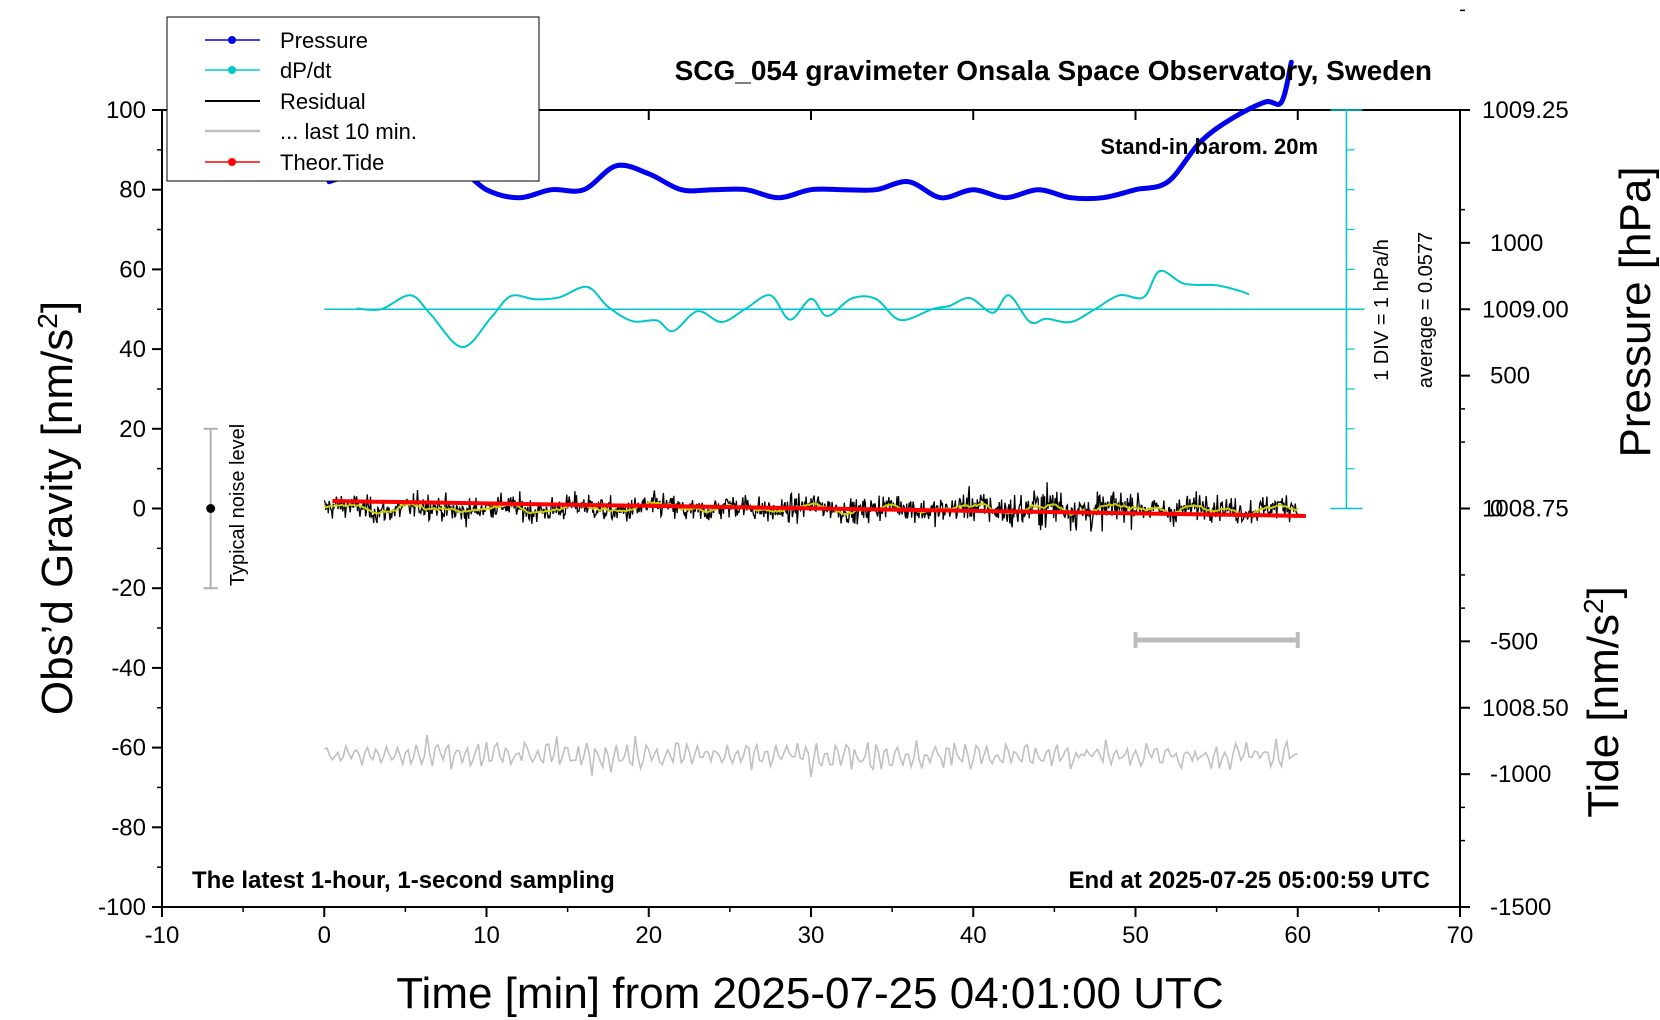 This screenshot has width=1660, height=1020. What do you see at coordinates (1635, 311) in the screenshot?
I see `y-axis-title-pressure: Pressure [hPa]` at bounding box center [1635, 311].